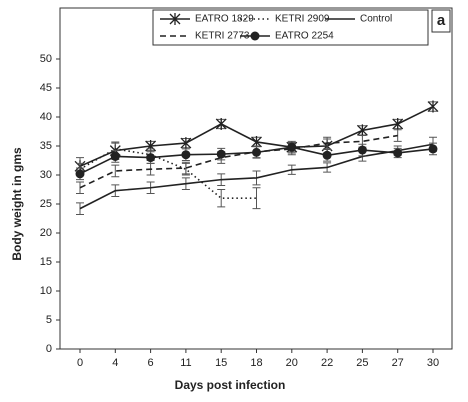 Image resolution: width=468 pixels, height=402 pixels. I want to click on y-tick-label: 5, so click(49, 320).